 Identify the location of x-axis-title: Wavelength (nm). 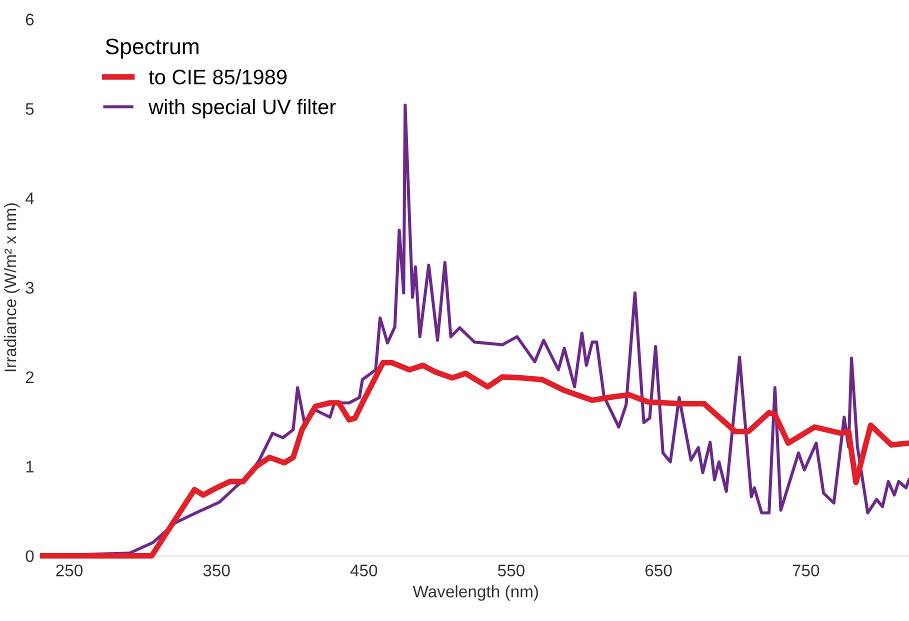
(475, 593).